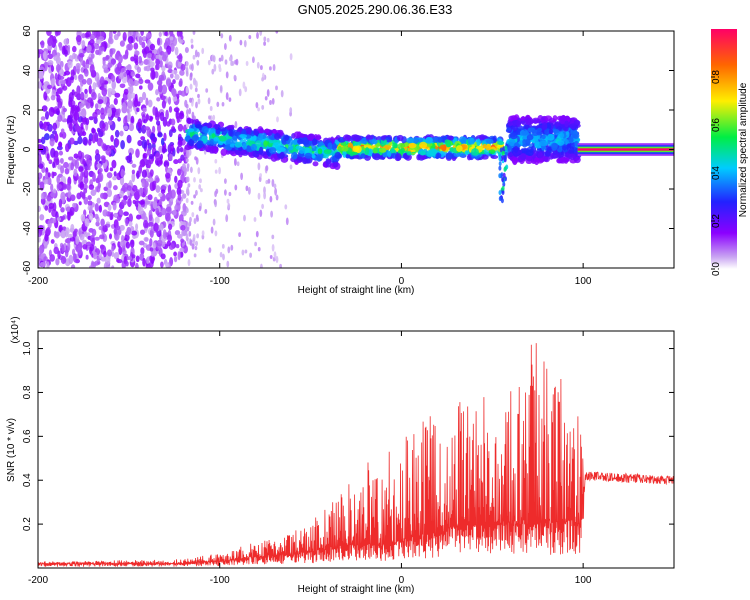 This screenshot has height=600, width=750. What do you see at coordinates (716, 173) in the screenshot?
I see `colorbar-ticks: 0.0 0.2 0.4 0.6 0.8` at bounding box center [716, 173].